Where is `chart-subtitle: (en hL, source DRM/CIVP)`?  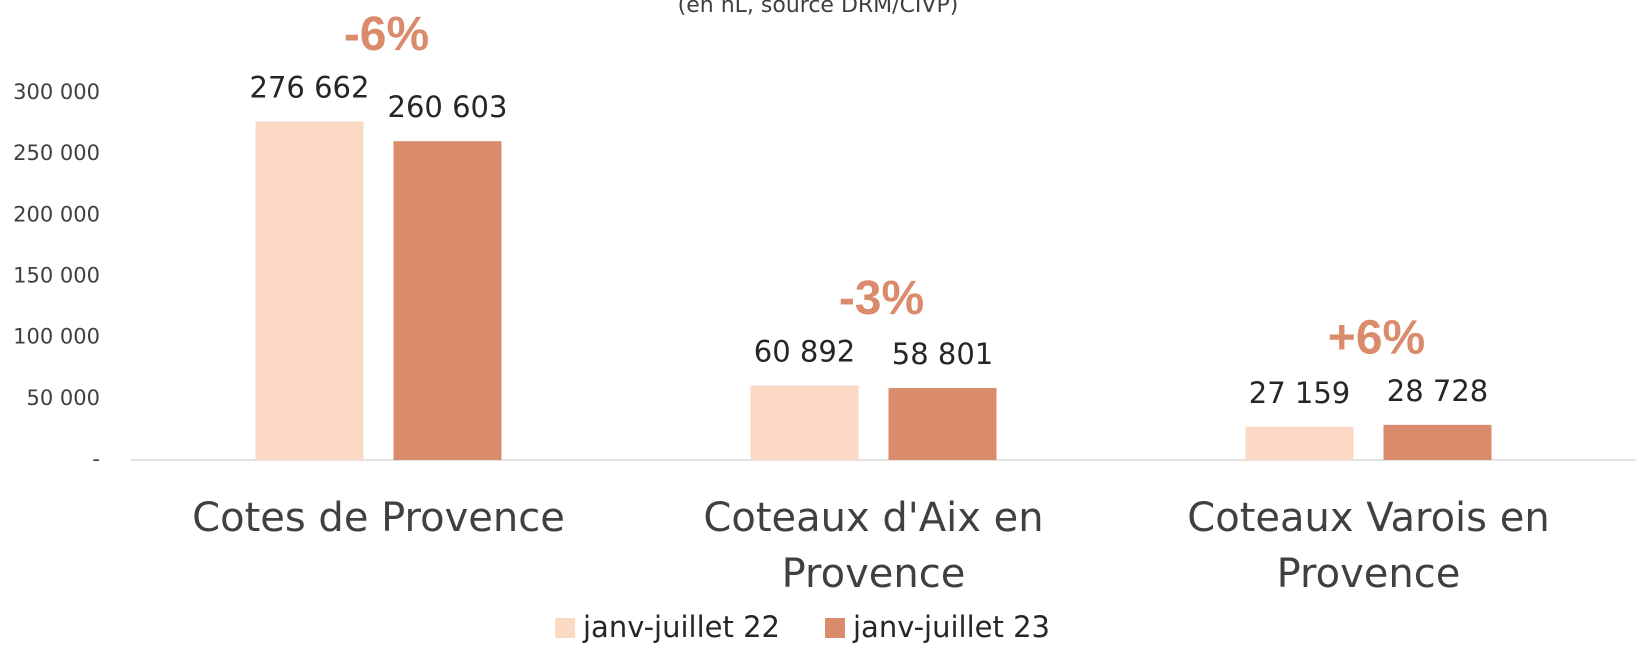
chart-subtitle: (en hL, source DRM/CIVP) is located at coordinates (818, 9).